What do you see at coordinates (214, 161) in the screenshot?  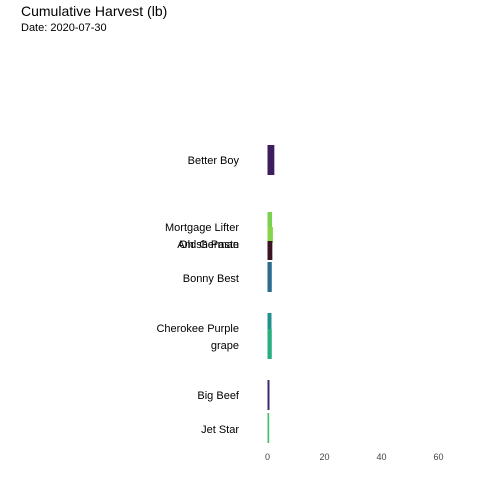 I see `category-label-better-boy: Better Boy` at bounding box center [214, 161].